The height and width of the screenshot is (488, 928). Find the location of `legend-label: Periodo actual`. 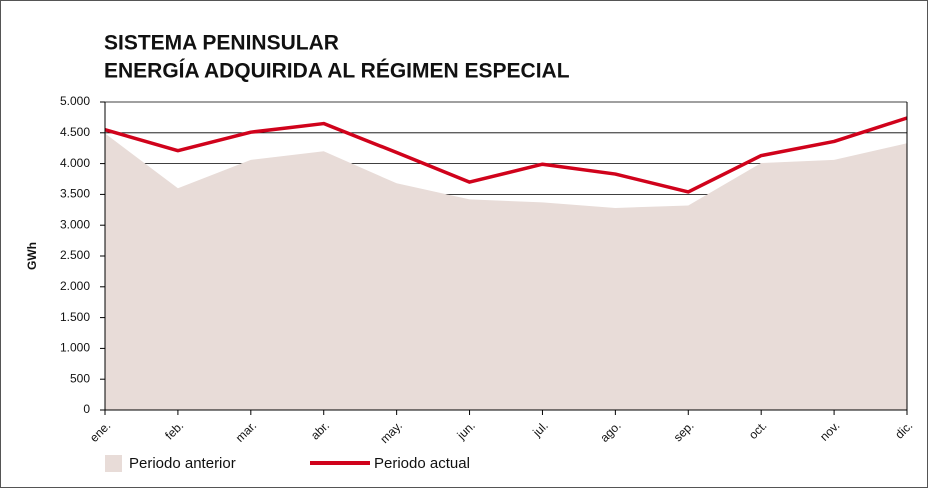

legend-label: Periodo actual is located at coordinates (422, 463).